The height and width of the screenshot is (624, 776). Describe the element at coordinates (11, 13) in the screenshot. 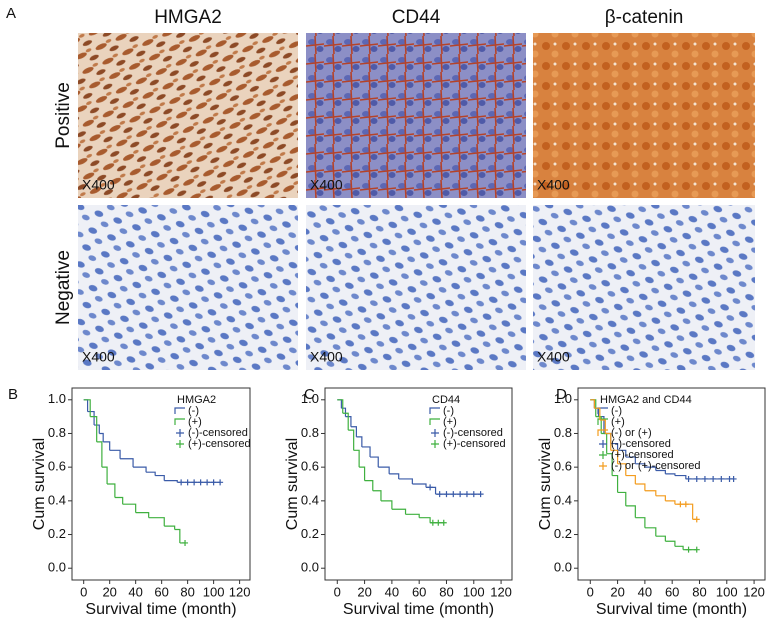

I see `panel-label: A` at that location.